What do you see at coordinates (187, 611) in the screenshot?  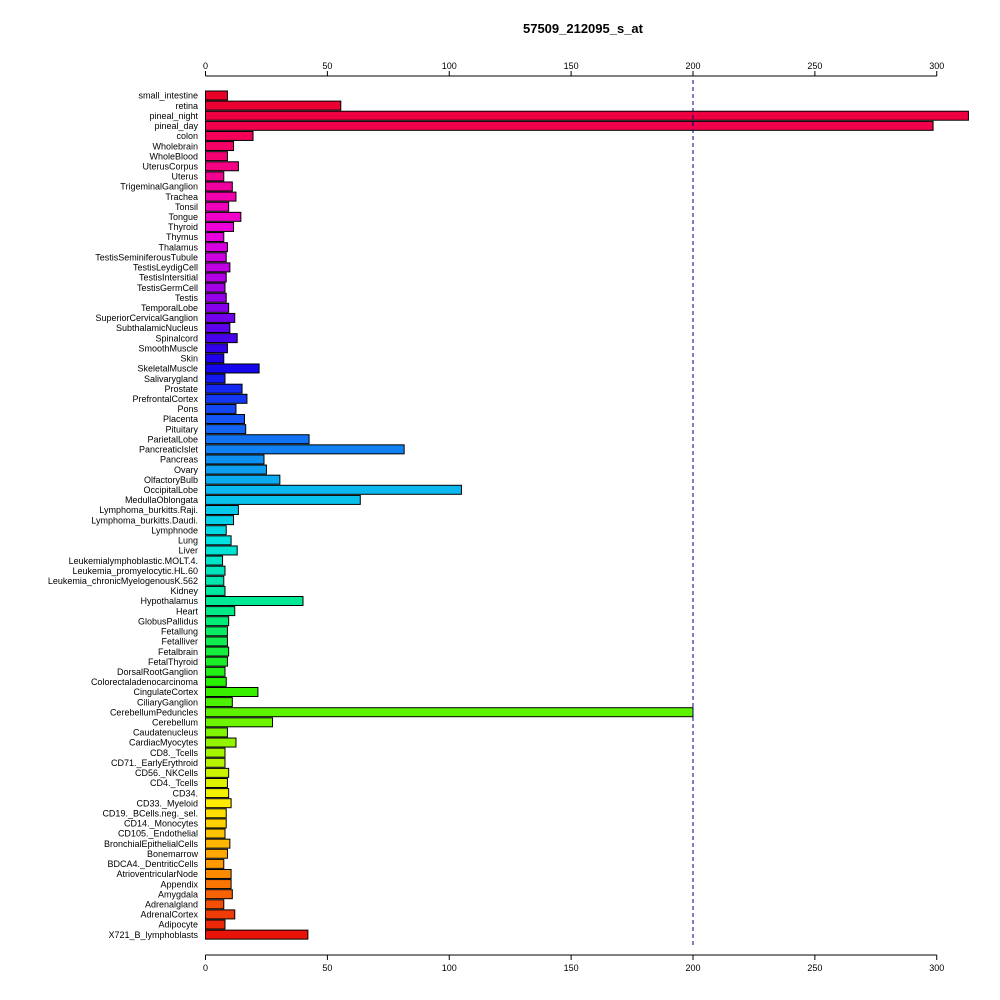 I see `category-label: Heart` at bounding box center [187, 611].